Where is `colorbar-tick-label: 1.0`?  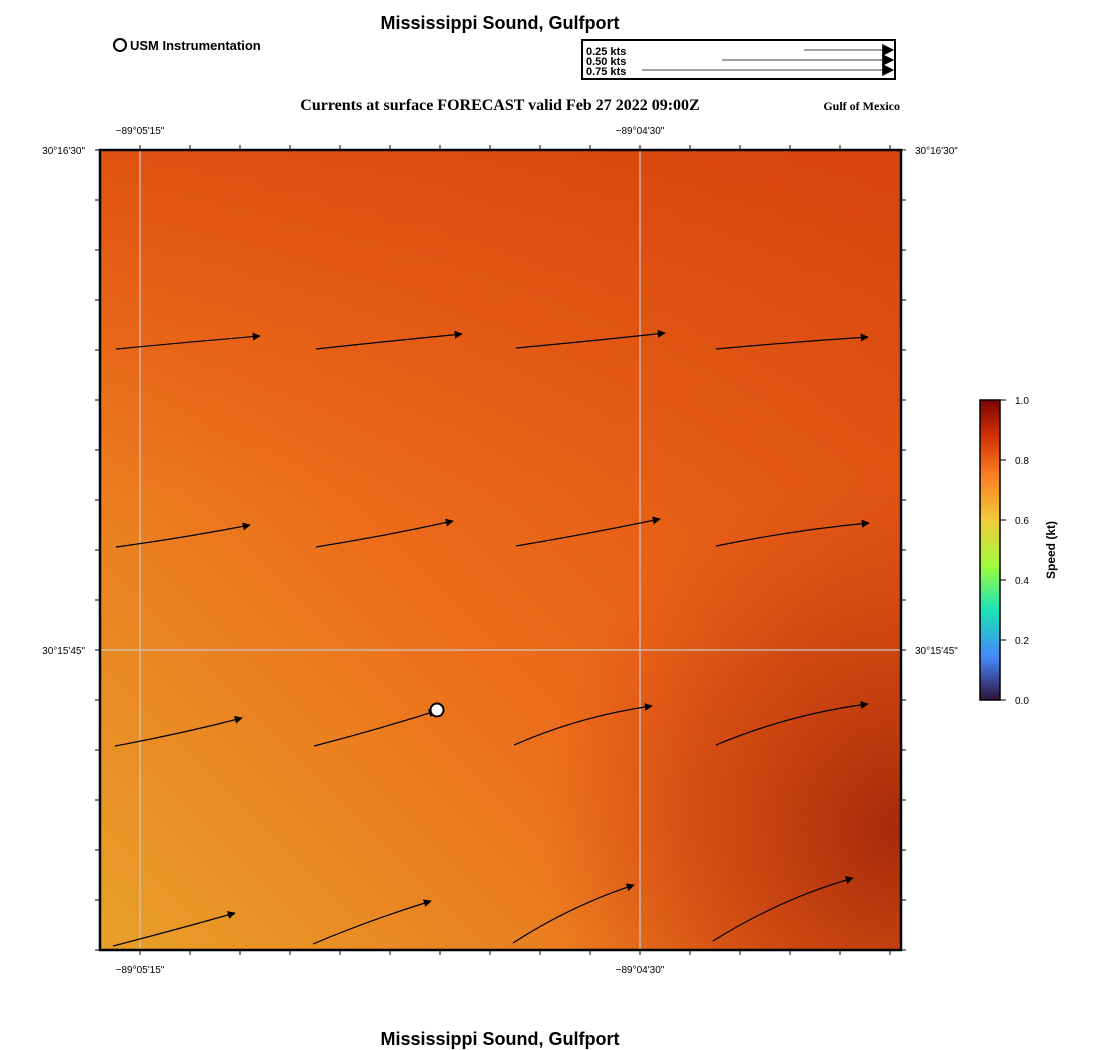
colorbar-tick-label: 1.0 is located at coordinates (1022, 401).